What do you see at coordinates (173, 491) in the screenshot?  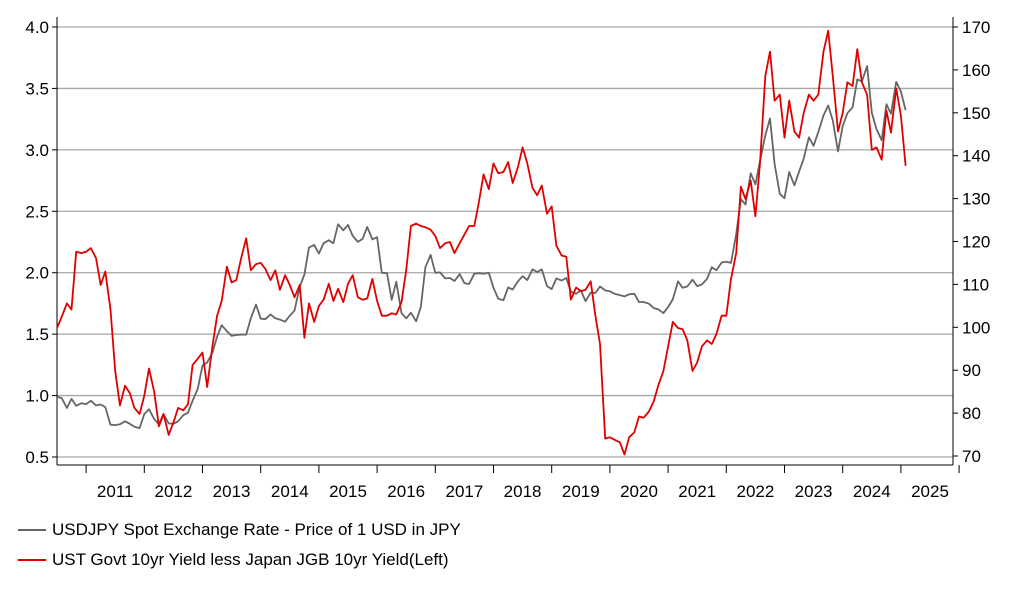 I see `x-axis-tick-label: 2012` at bounding box center [173, 491].